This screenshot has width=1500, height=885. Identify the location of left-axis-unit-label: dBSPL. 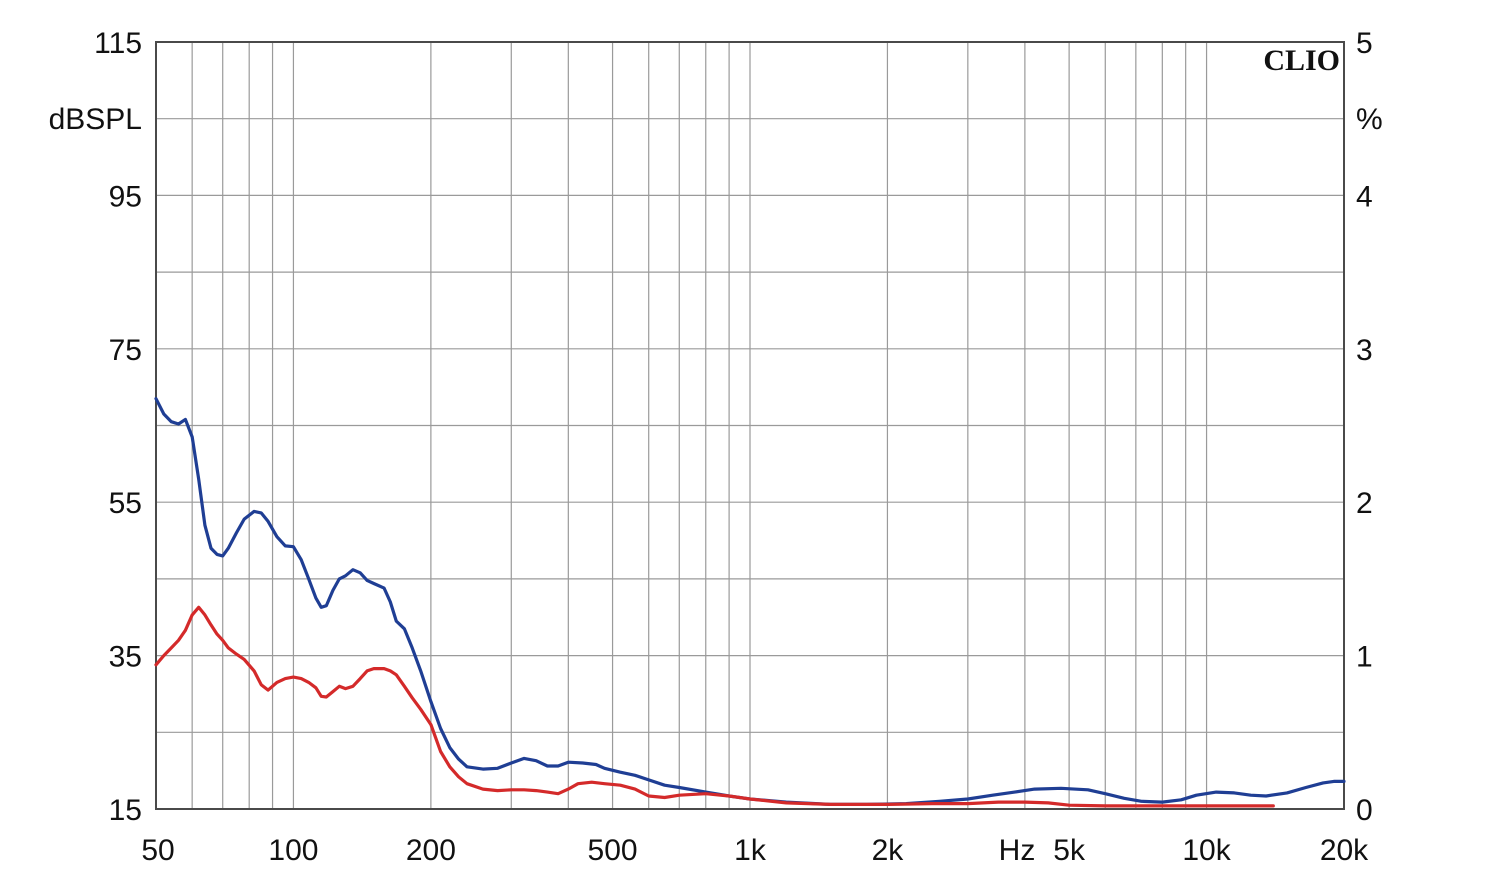
(95, 119).